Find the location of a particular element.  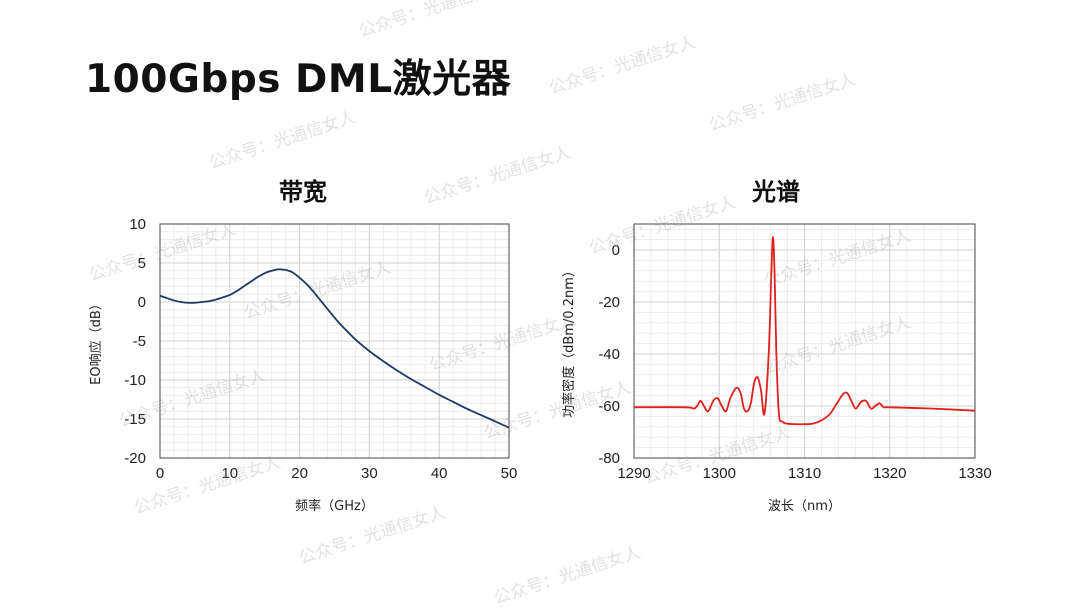

y-tick-label: -40 is located at coordinates (609, 354).